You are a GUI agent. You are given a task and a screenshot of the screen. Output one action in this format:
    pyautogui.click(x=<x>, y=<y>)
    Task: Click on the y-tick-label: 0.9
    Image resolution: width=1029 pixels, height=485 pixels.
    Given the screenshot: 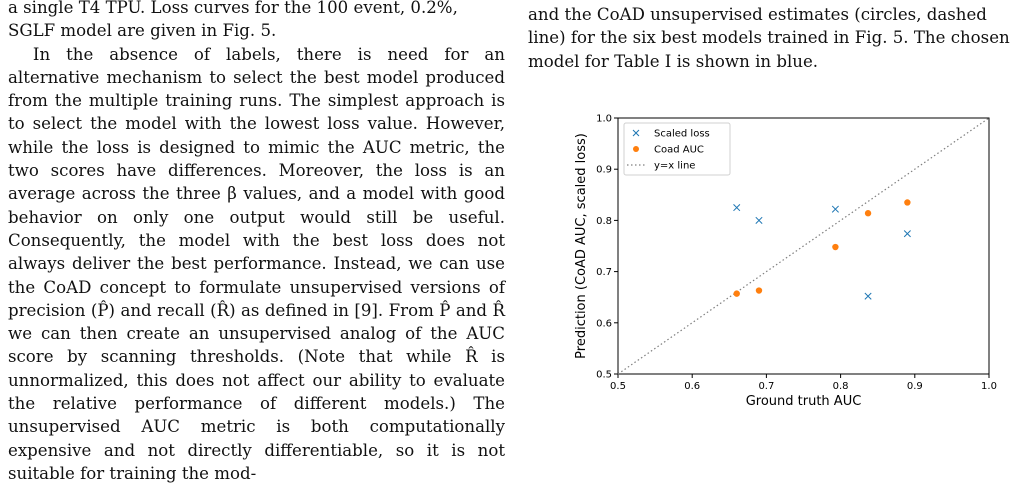 What is the action you would take?
    pyautogui.click(x=604, y=170)
    